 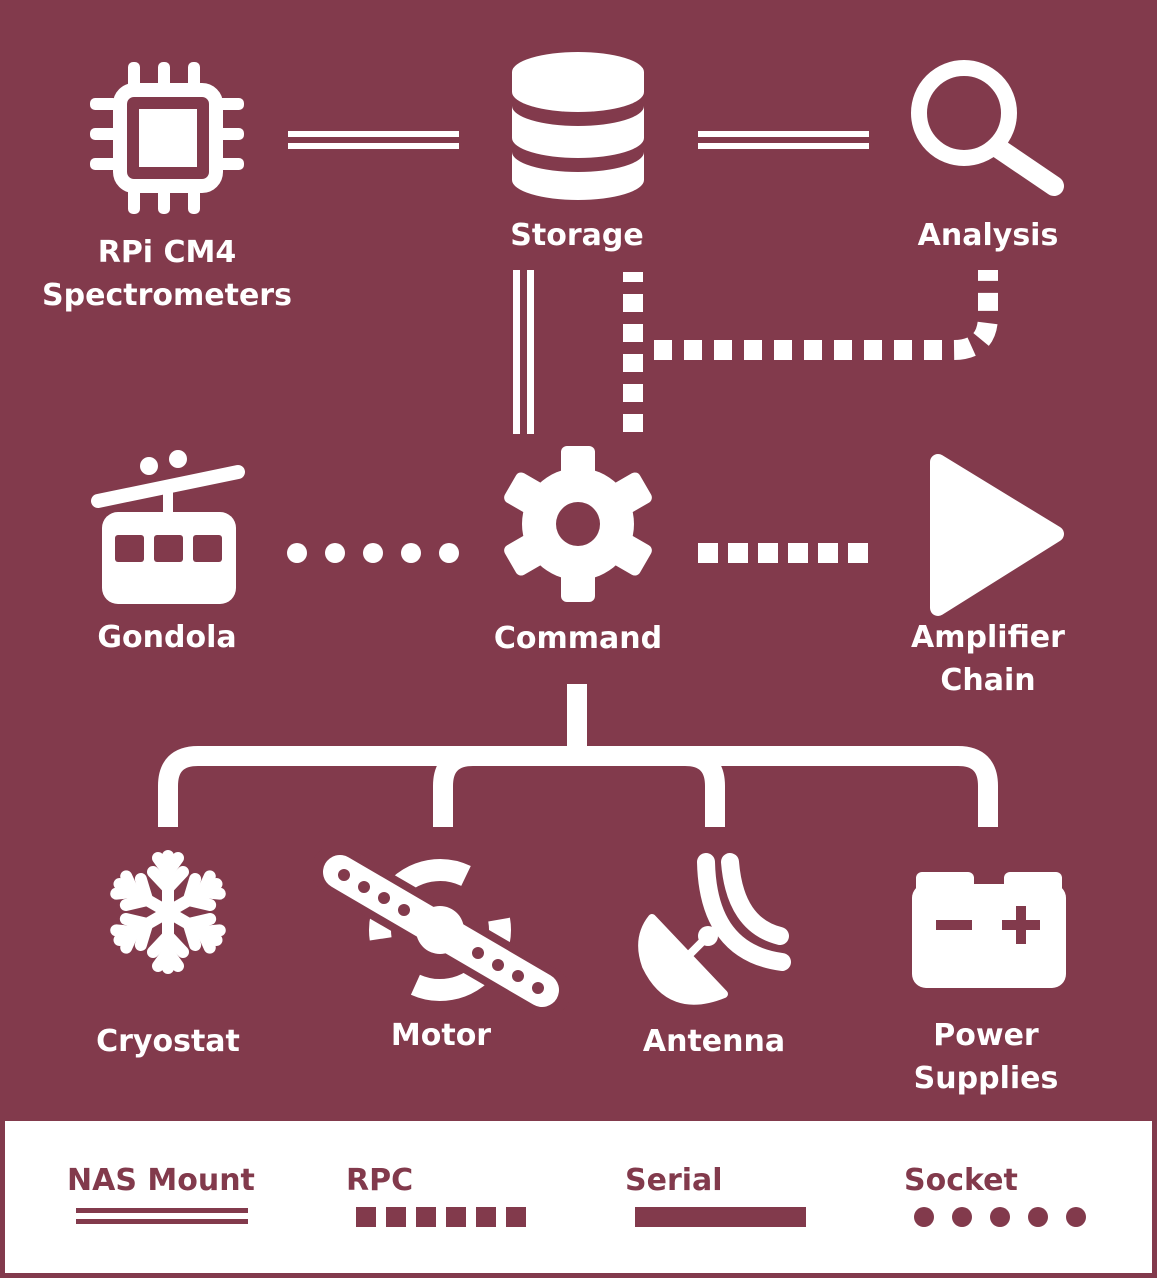 What do you see at coordinates (167, 637) in the screenshot?
I see `node-gondola-label: Gondola` at bounding box center [167, 637].